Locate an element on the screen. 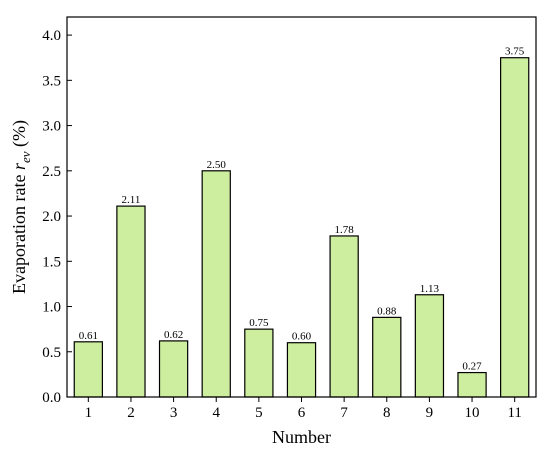  x-tick-label-5: 5 is located at coordinates (259, 413).